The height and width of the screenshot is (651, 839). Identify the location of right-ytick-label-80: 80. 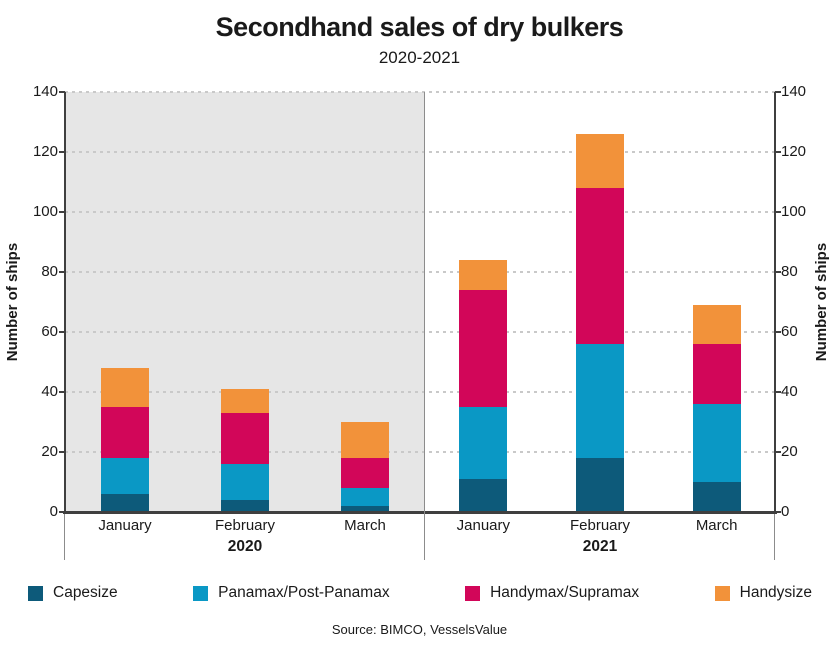
(789, 271).